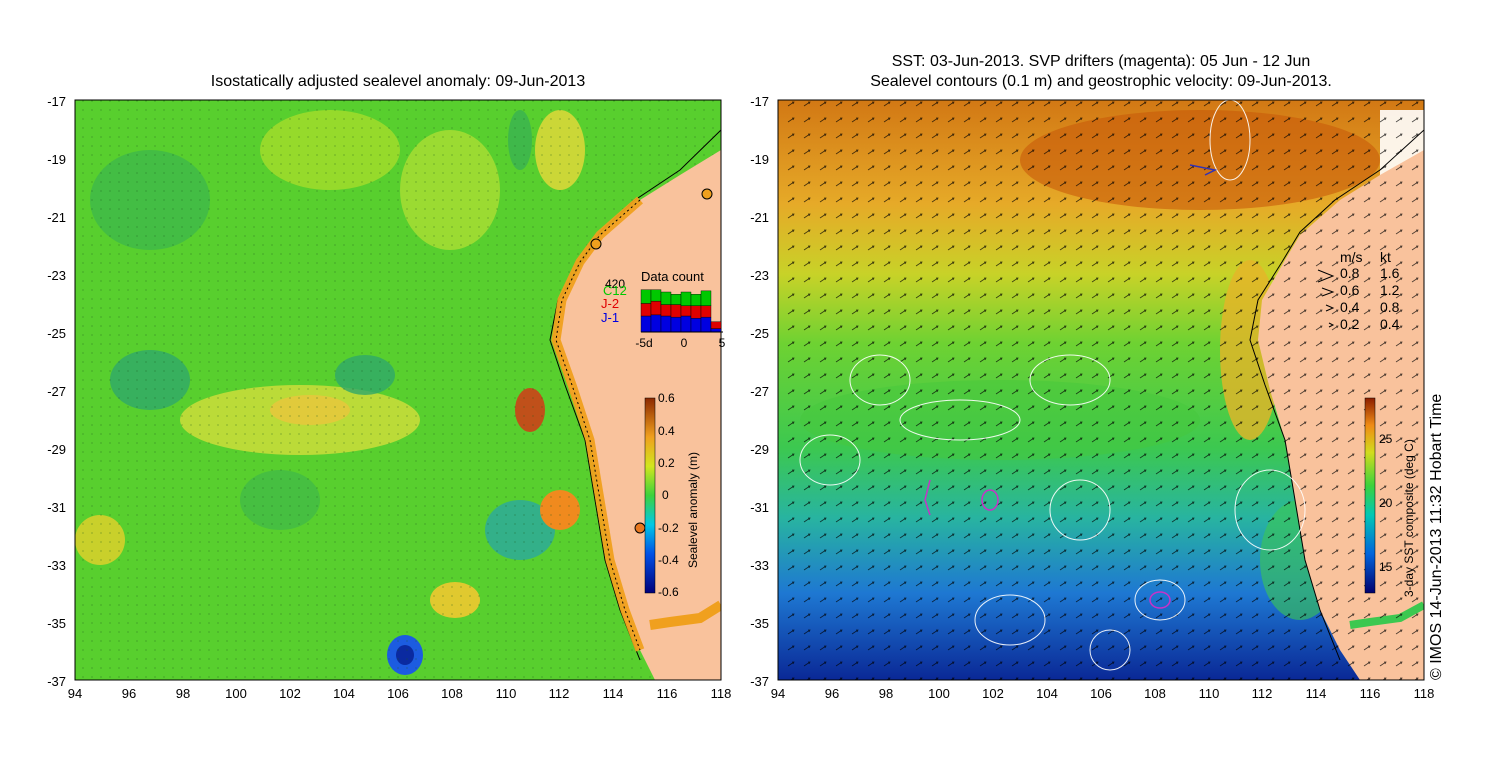 The image size is (1500, 780). I want to click on legend-ms: 0.8, so click(1350, 273).